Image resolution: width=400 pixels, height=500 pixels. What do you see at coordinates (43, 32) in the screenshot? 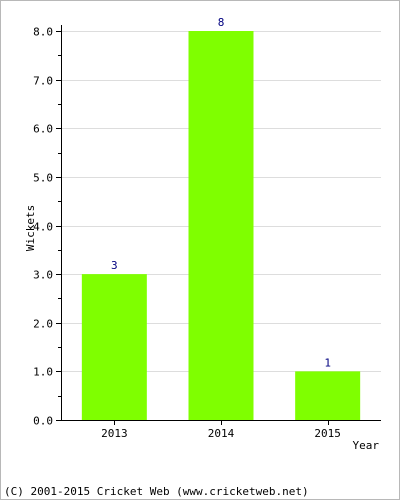
I see `y-tick-label: 8.0` at bounding box center [43, 32].